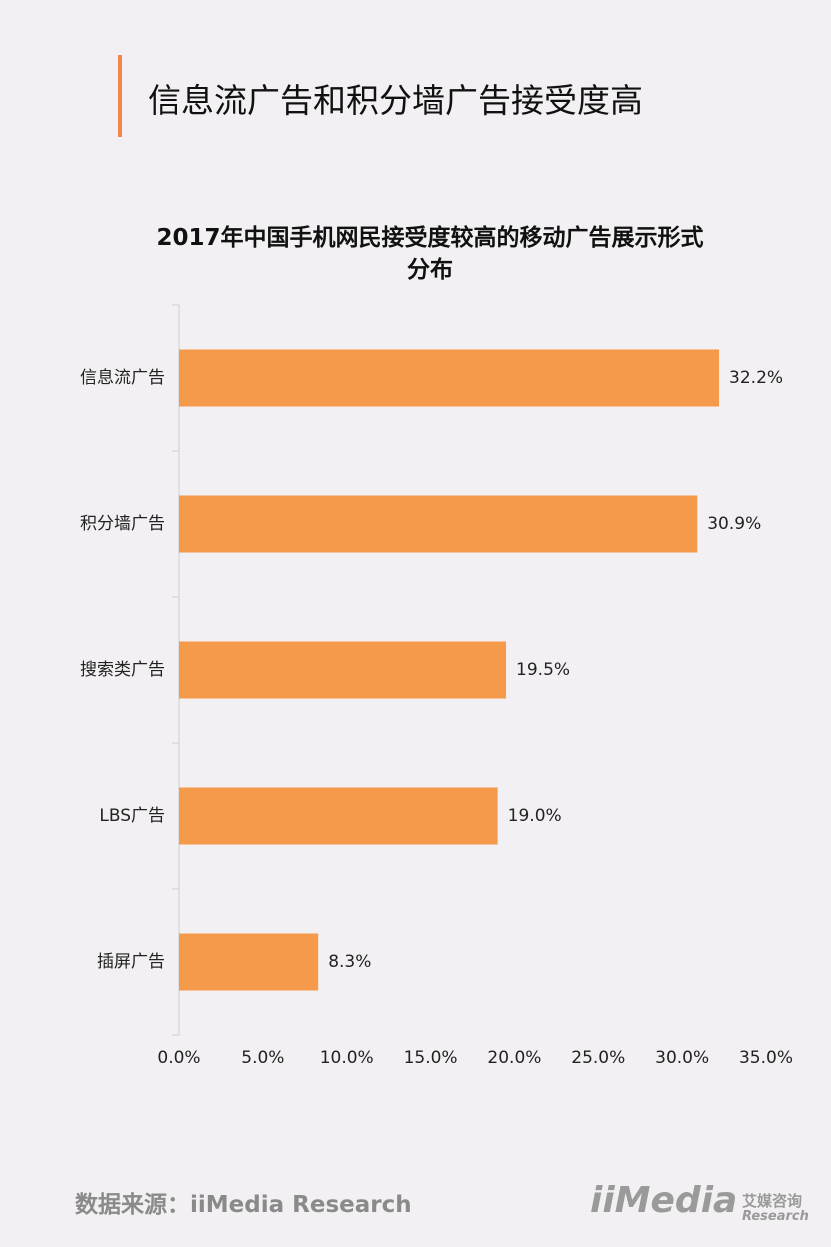  What do you see at coordinates (395, 100) in the screenshot?
I see `header-title: 信息流广告和积分墙广告接受度高` at bounding box center [395, 100].